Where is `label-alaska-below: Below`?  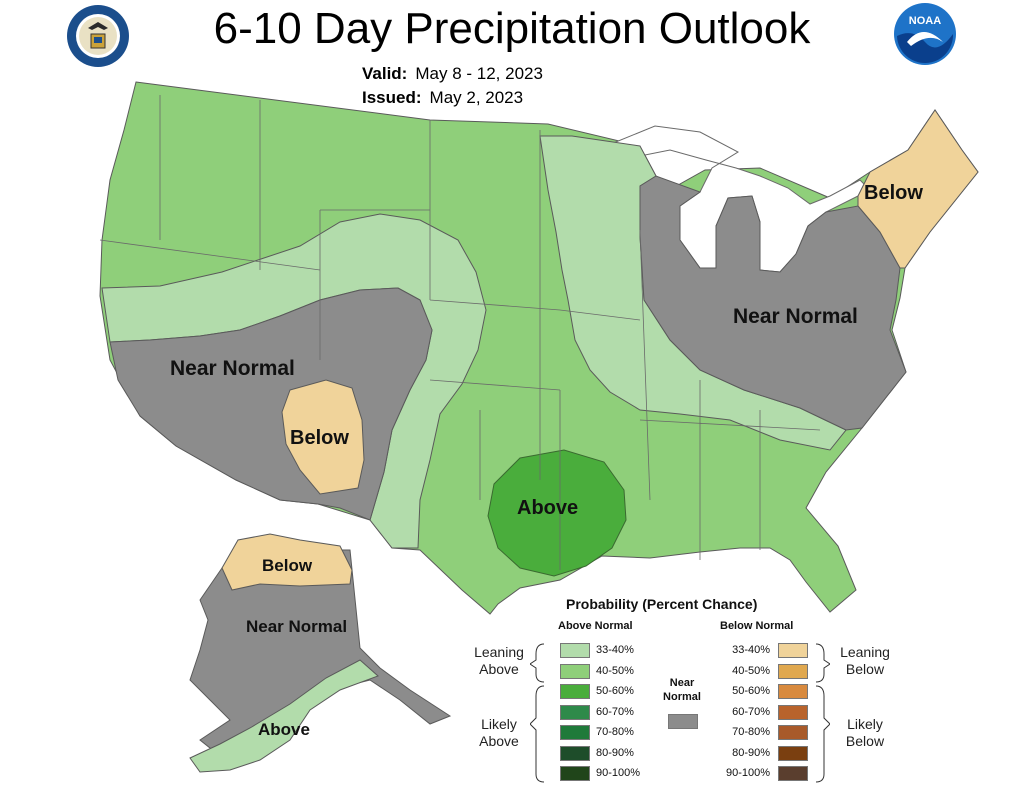 label-alaska-below: Below is located at coordinates (287, 565).